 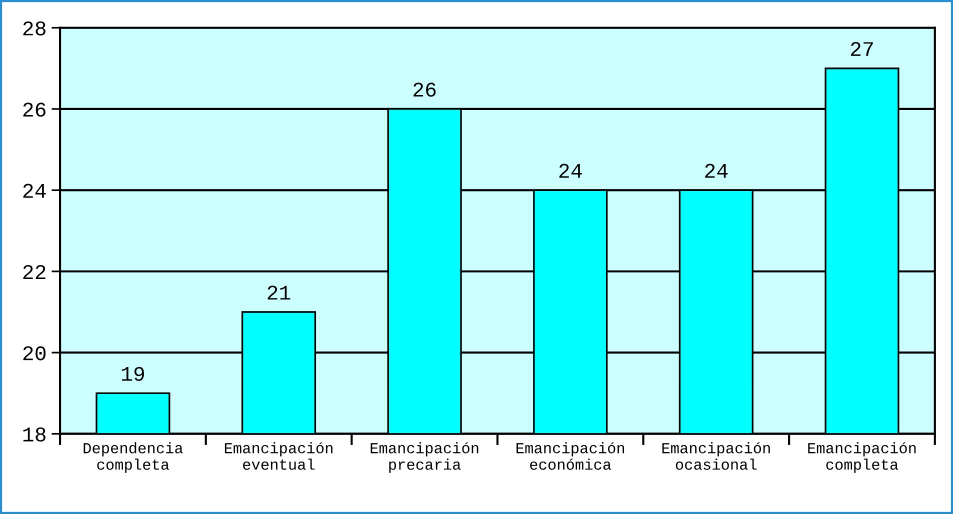 I want to click on x-tick-label: Emancipación económica, so click(x=570, y=456).